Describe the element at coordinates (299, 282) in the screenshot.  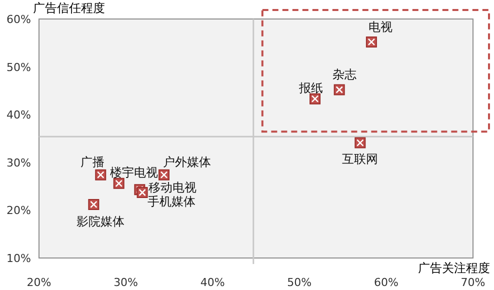
I see `x-tick-label: 50%` at that location.